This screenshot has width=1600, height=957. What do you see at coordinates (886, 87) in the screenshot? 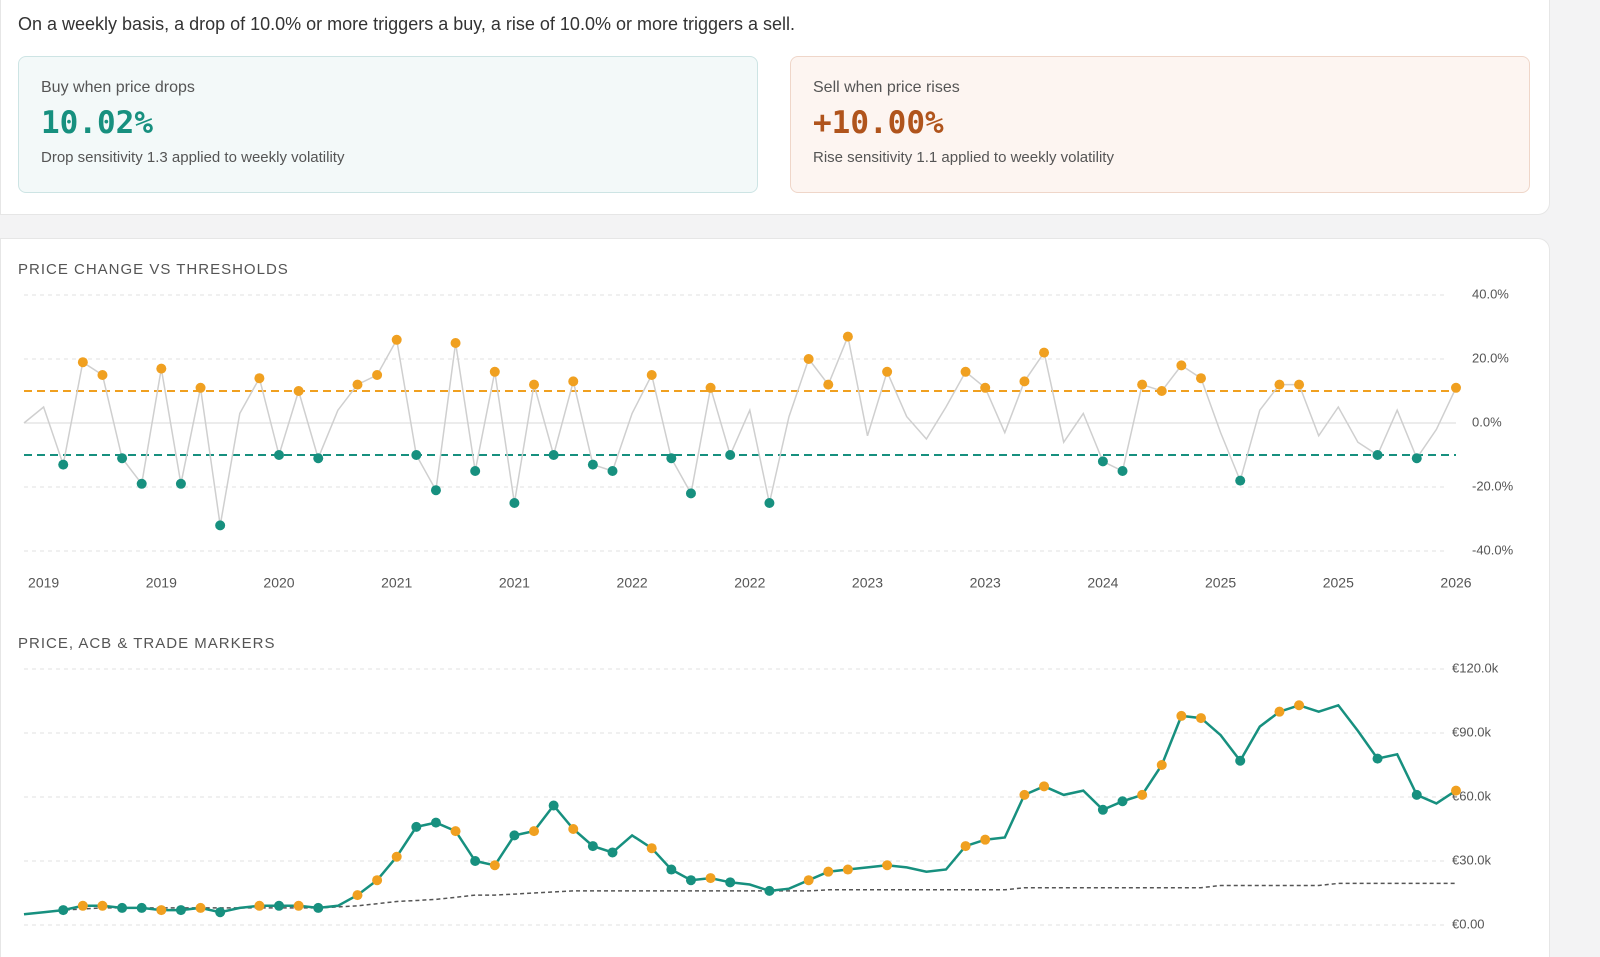
I see `card-label: Sell when price rises` at bounding box center [886, 87].